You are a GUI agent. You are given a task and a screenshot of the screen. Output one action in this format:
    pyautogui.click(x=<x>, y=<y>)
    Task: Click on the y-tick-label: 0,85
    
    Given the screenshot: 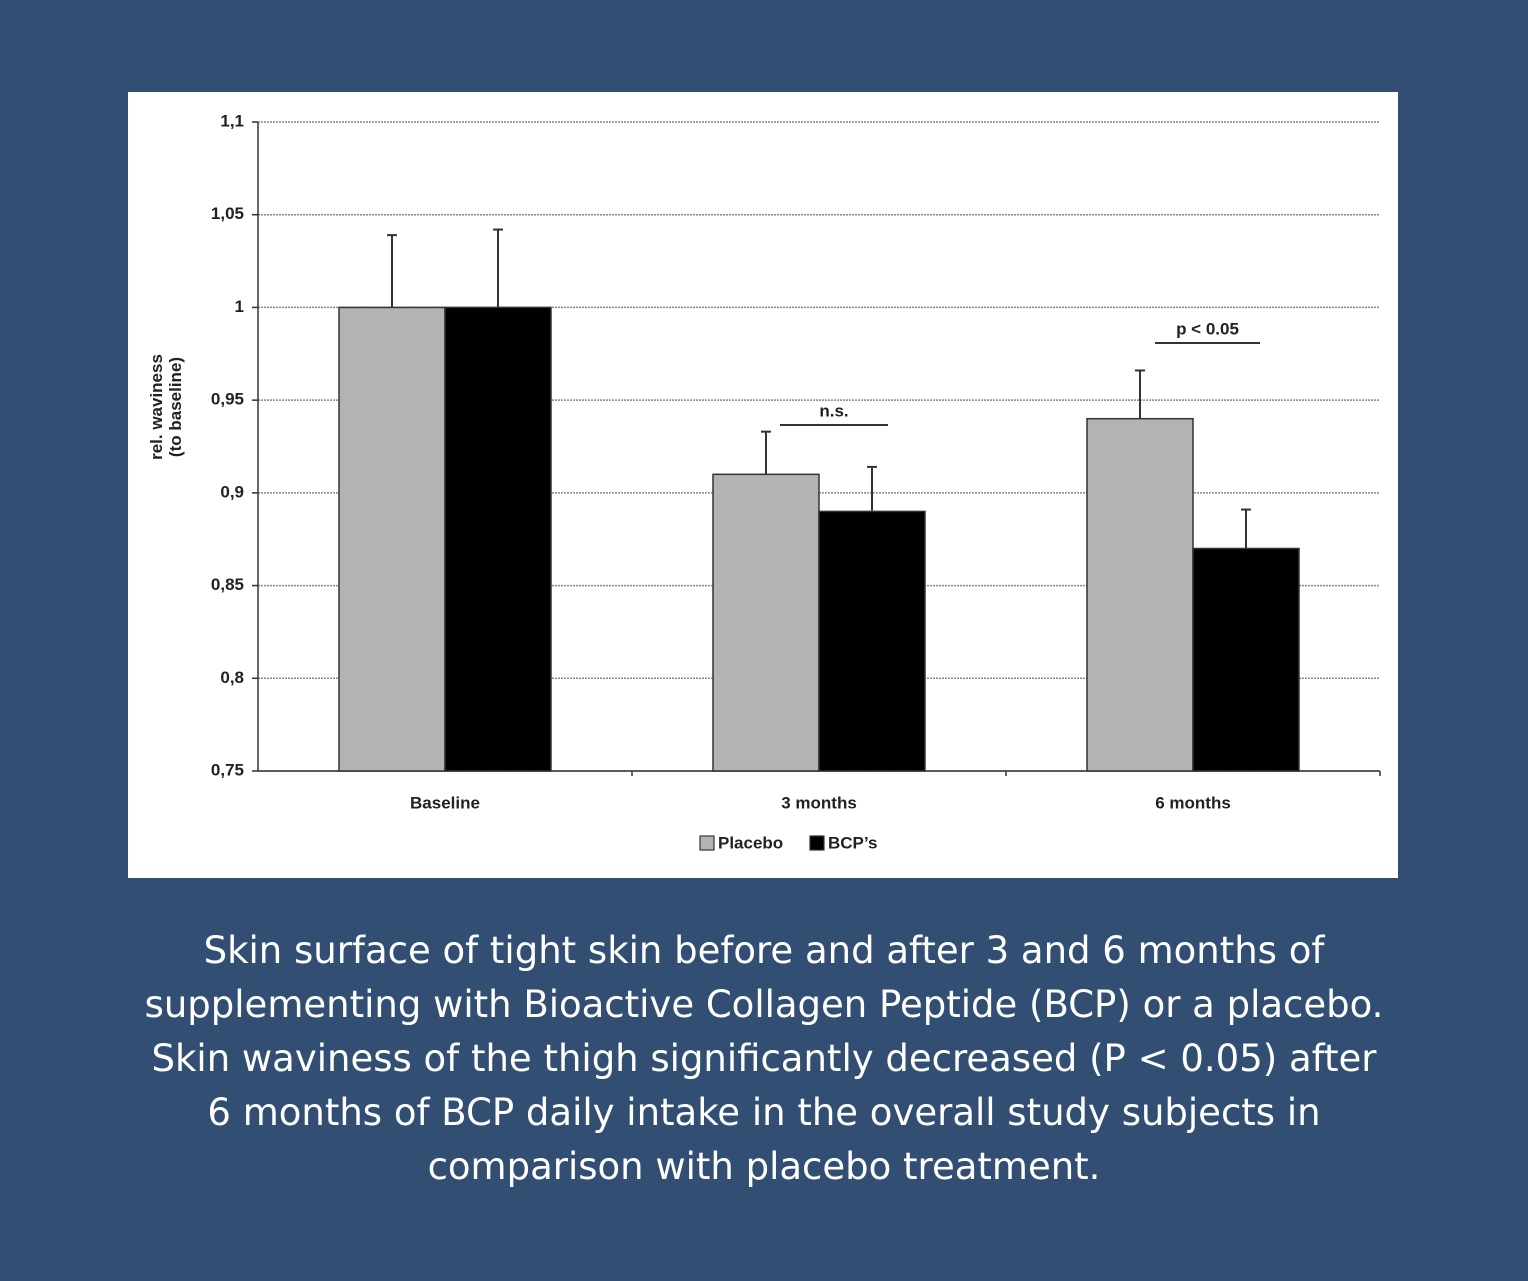 What is the action you would take?
    pyautogui.click(x=227, y=584)
    